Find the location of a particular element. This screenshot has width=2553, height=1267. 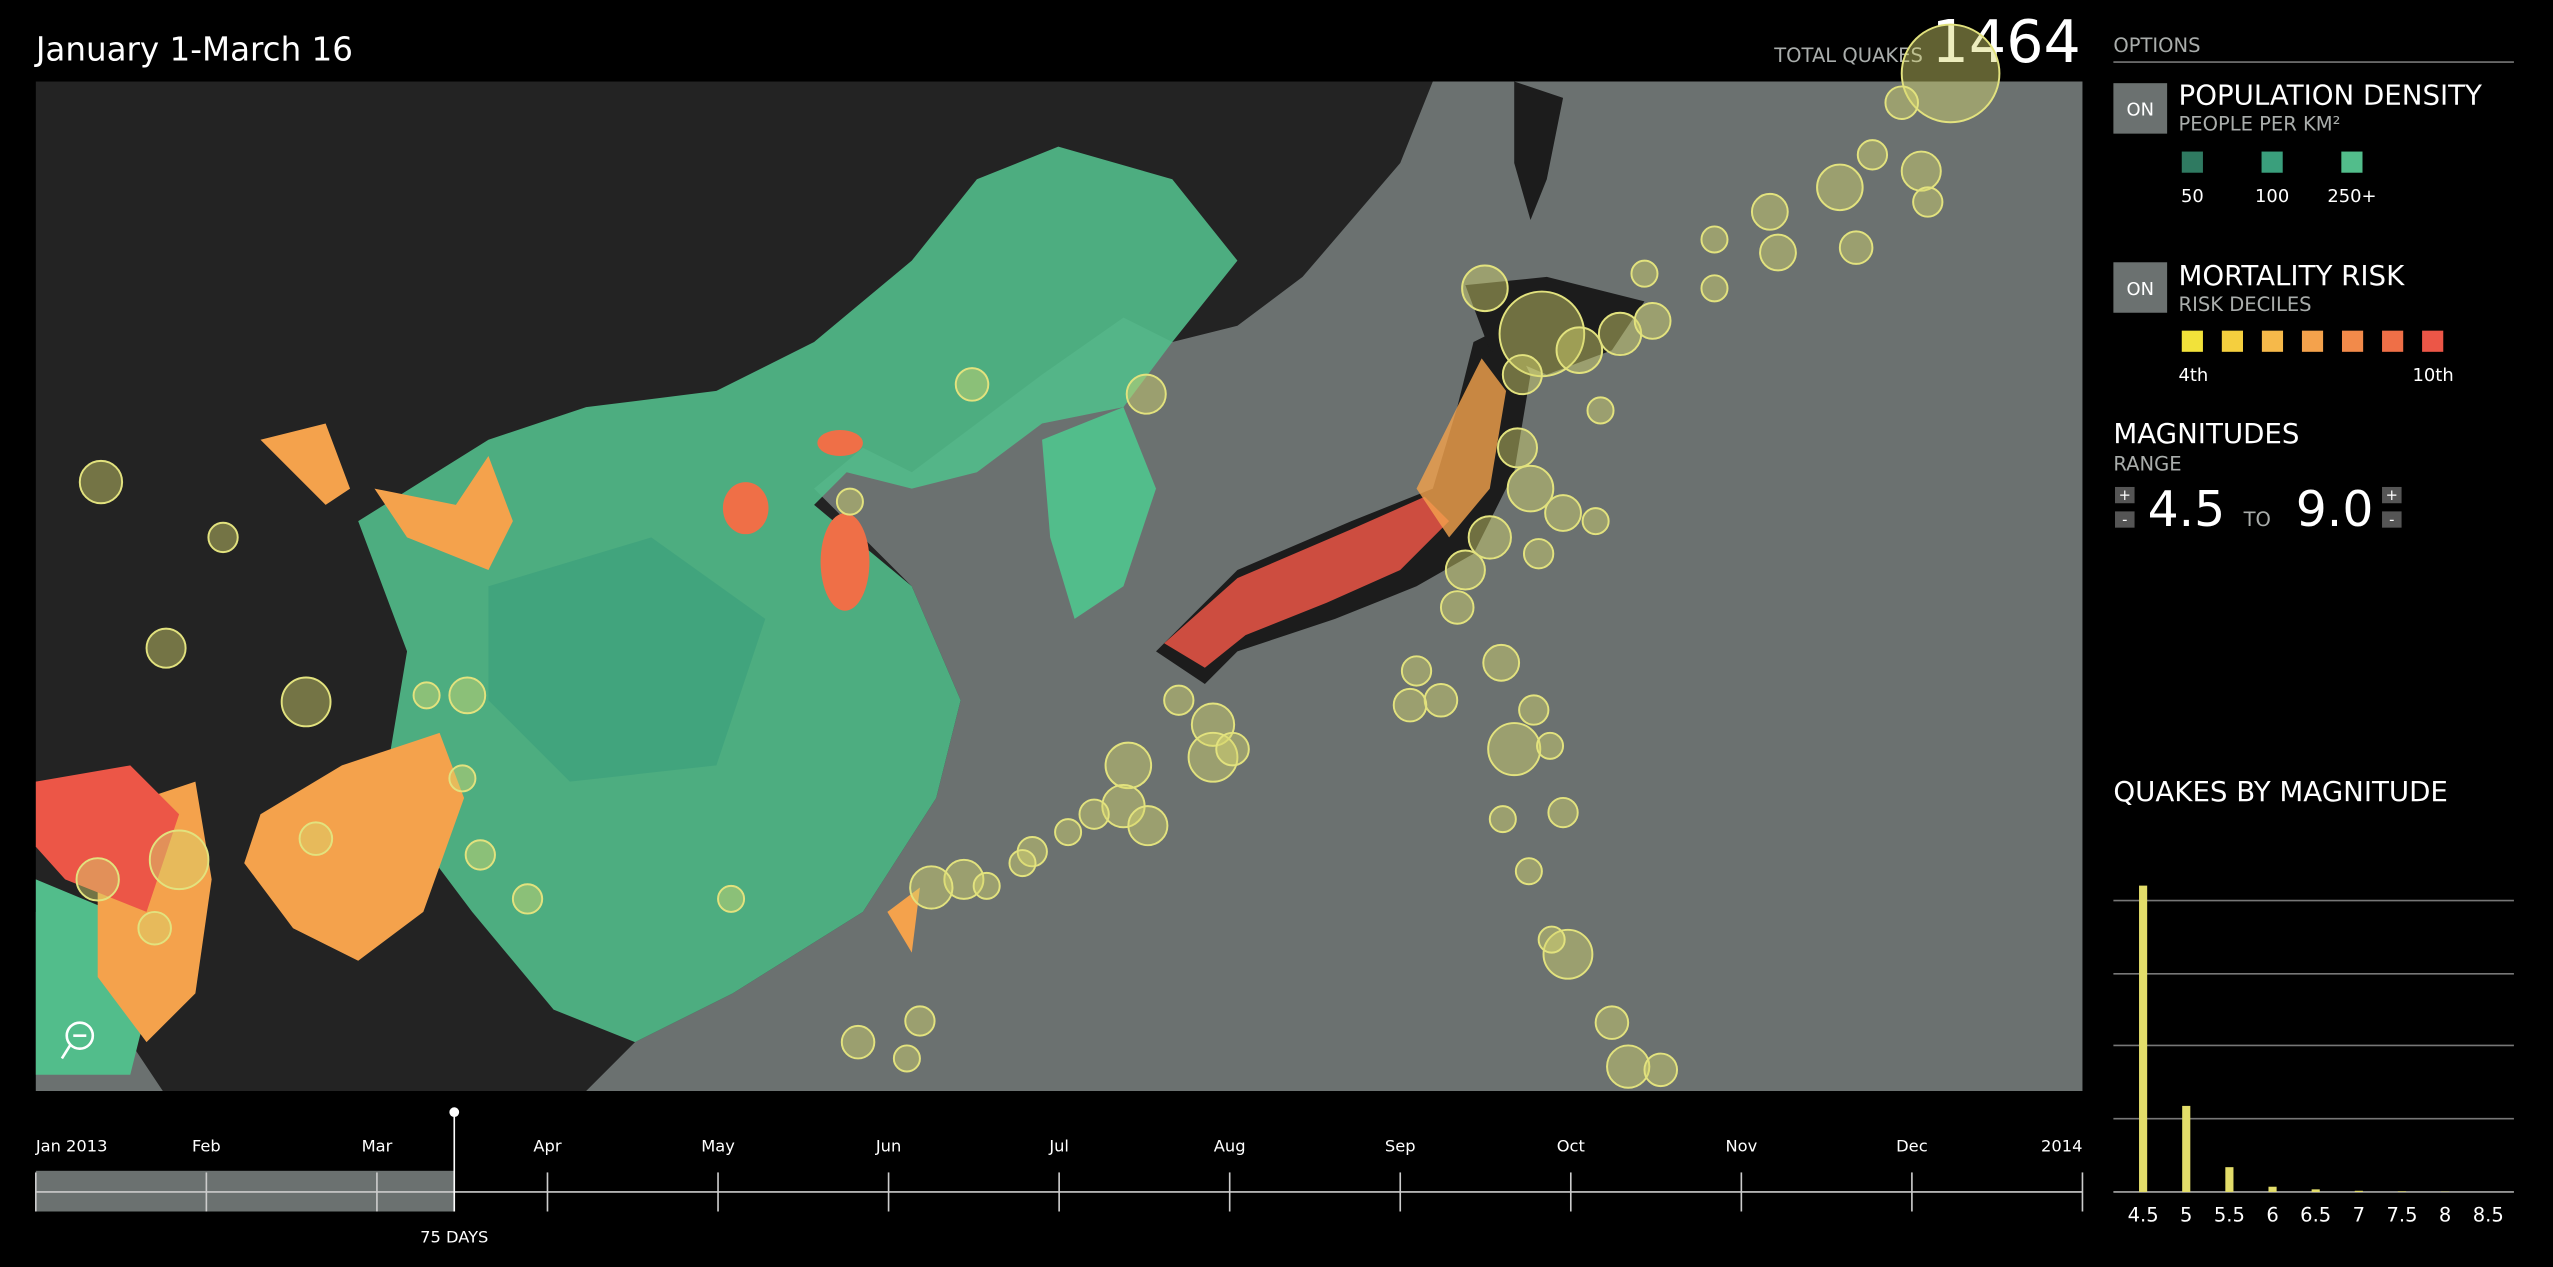

month-label: Jun is located at coordinates (888, 1145).